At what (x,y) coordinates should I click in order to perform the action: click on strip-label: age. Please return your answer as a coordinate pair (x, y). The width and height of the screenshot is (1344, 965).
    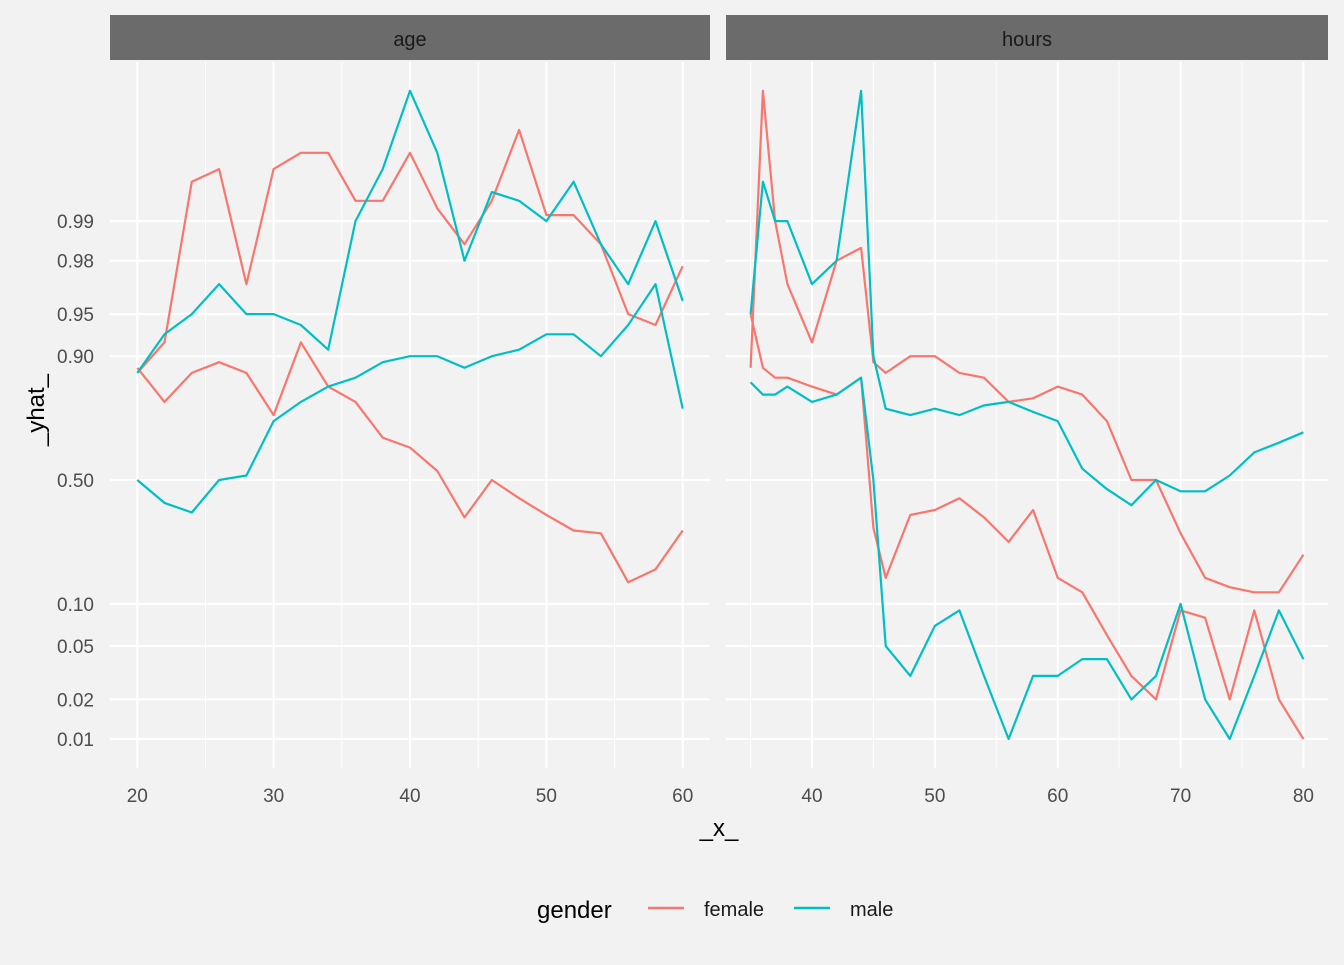
    Looking at the image, I should click on (409, 40).